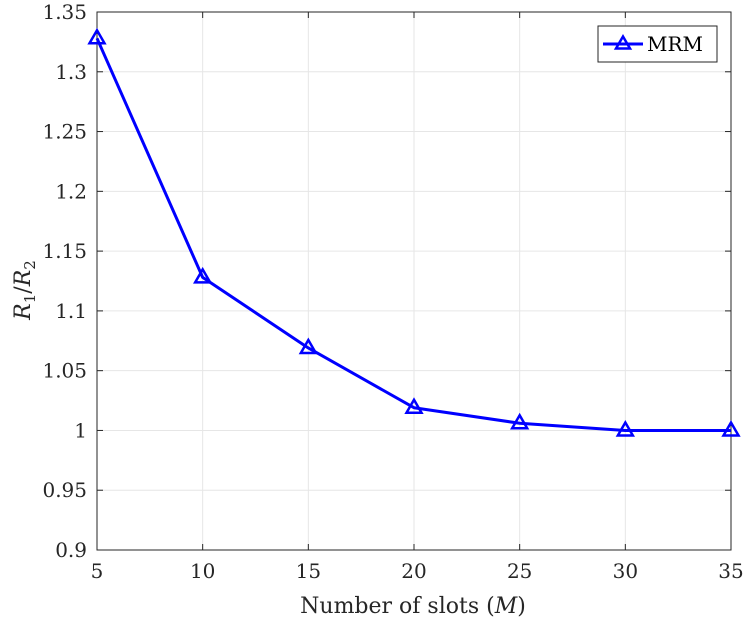 The width and height of the screenshot is (747, 624). What do you see at coordinates (30, 265) in the screenshot?
I see `y-axis-label-sub2: 2` at bounding box center [30, 265].